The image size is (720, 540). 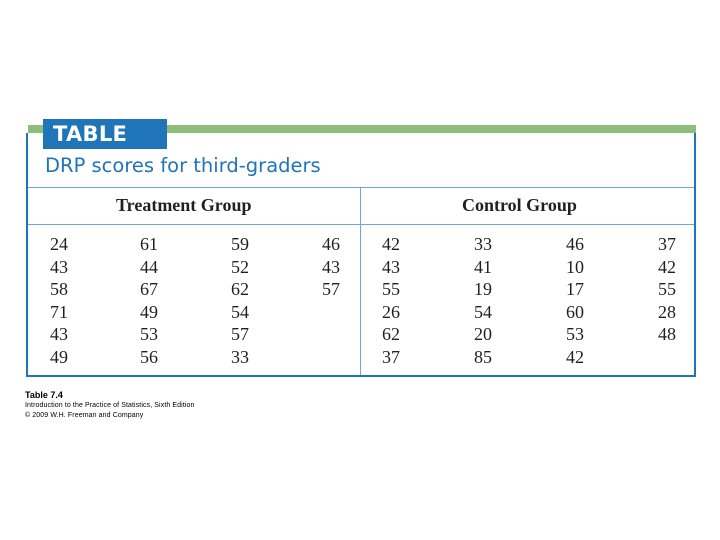 What do you see at coordinates (667, 311) in the screenshot?
I see `table-cell: 28` at bounding box center [667, 311].